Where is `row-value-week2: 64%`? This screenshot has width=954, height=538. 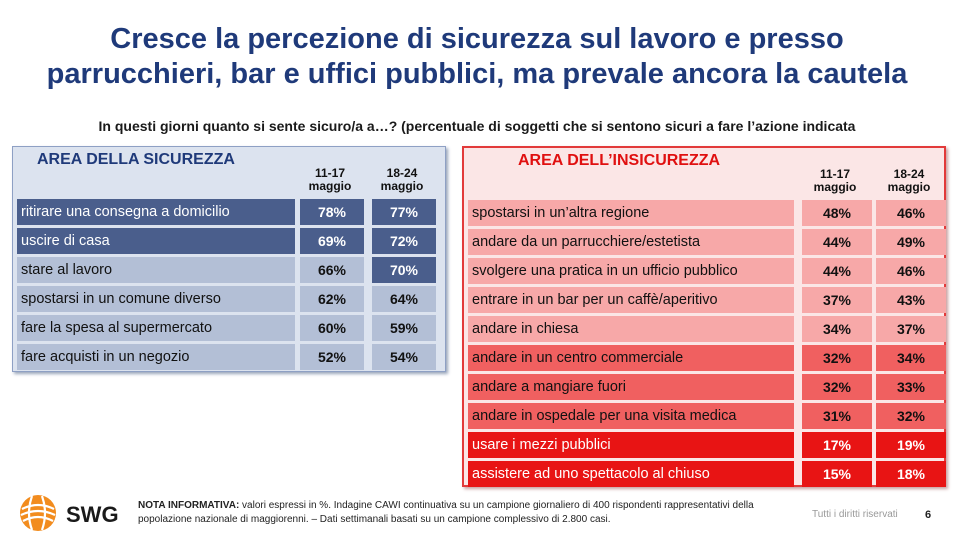
row-value-week2: 64% is located at coordinates (404, 299).